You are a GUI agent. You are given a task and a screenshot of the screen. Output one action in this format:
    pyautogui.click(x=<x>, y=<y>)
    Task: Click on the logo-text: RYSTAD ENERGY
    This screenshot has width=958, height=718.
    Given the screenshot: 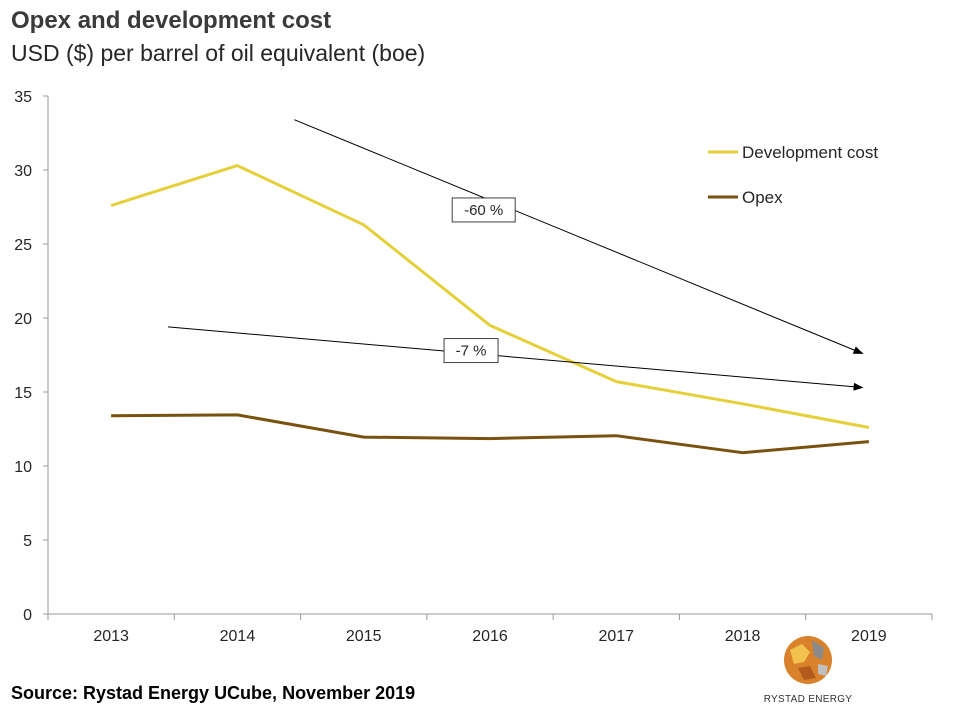 What is the action you would take?
    pyautogui.click(x=808, y=699)
    